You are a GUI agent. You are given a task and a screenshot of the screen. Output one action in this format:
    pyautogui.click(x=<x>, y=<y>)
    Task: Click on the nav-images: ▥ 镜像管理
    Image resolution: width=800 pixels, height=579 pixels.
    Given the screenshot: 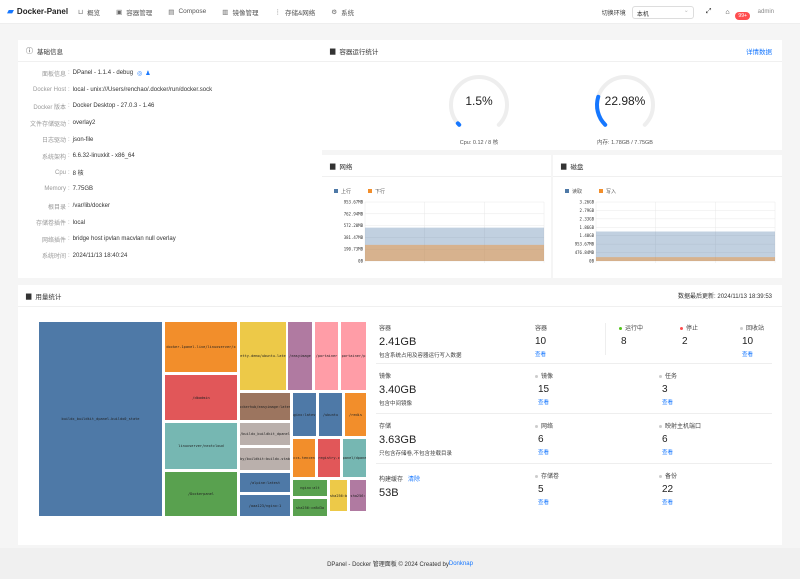 What is the action you would take?
    pyautogui.click(x=240, y=12)
    